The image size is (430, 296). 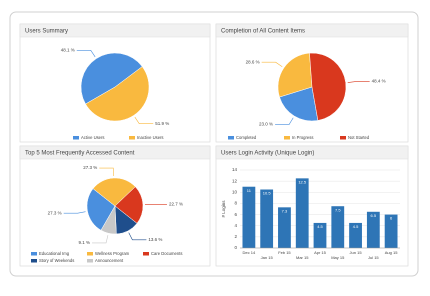 What do you see at coordinates (80, 154) in the screenshot?
I see `panel-title: Top 5 Most Frequently Accessed Content` at bounding box center [80, 154].